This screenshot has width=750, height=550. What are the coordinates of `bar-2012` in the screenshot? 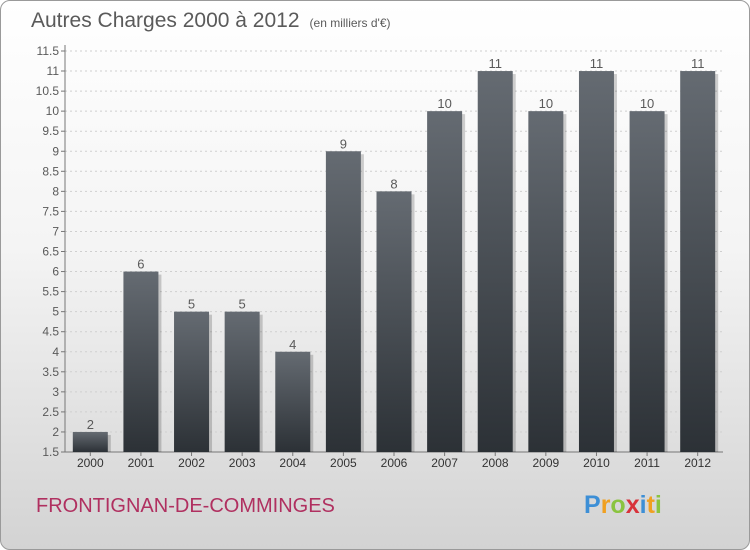 It's located at (698, 262).